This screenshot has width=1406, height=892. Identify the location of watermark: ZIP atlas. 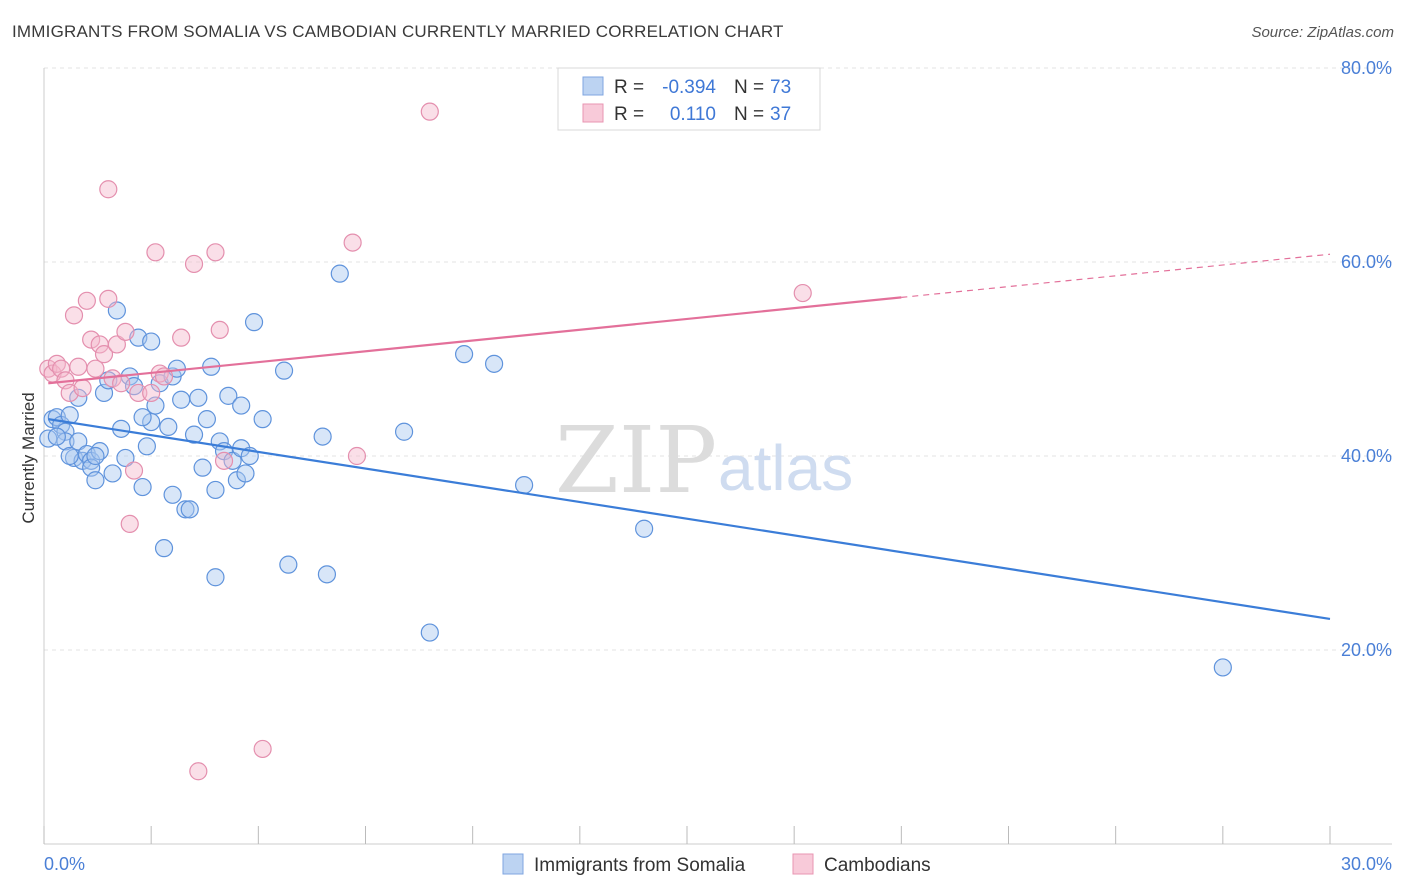
(704, 460).